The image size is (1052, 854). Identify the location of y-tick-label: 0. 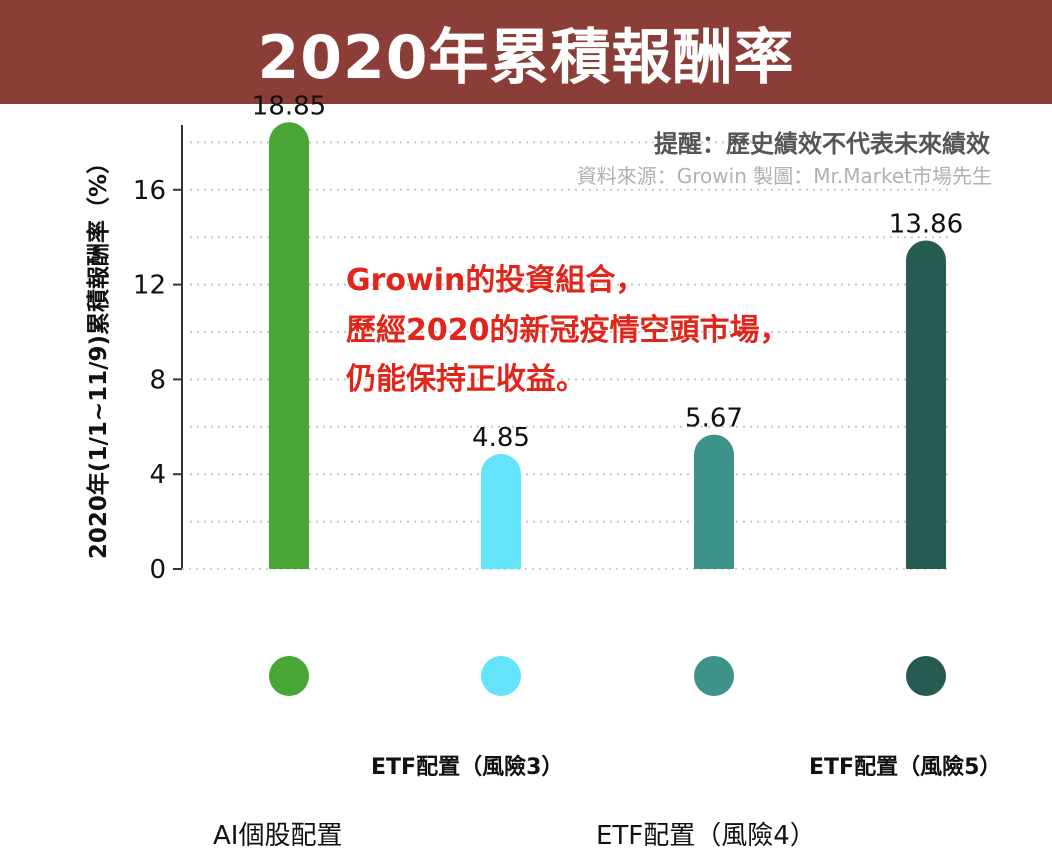
(157, 570).